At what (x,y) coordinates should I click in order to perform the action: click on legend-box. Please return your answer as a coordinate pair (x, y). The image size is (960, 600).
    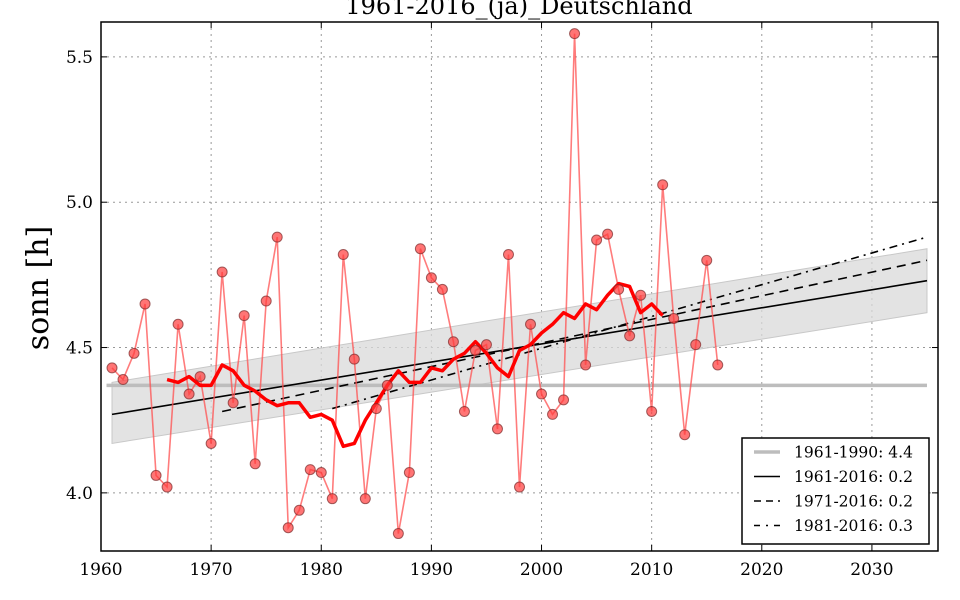
    Looking at the image, I should click on (835, 491).